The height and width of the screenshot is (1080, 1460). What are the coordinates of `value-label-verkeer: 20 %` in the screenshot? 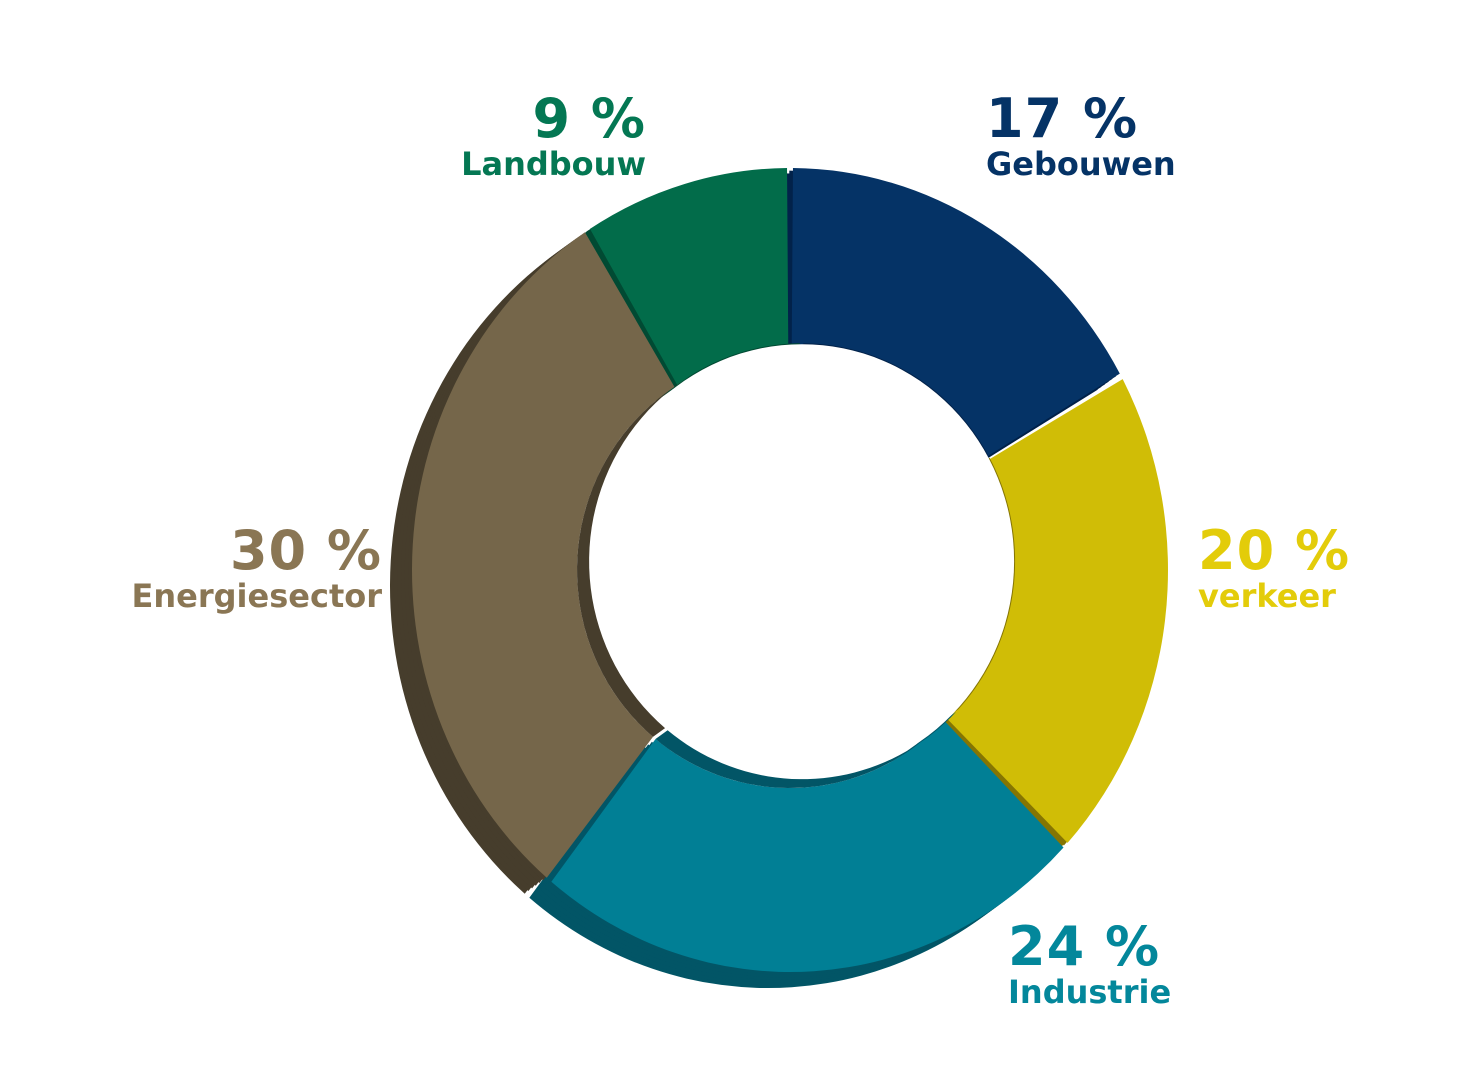 It's located at (1274, 550).